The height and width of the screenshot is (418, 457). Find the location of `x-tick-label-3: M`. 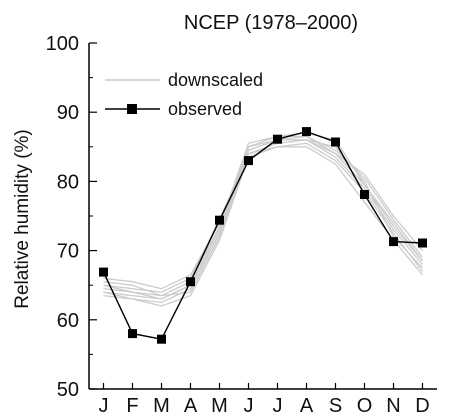

x-tick-label-3: M is located at coordinates (161, 406).